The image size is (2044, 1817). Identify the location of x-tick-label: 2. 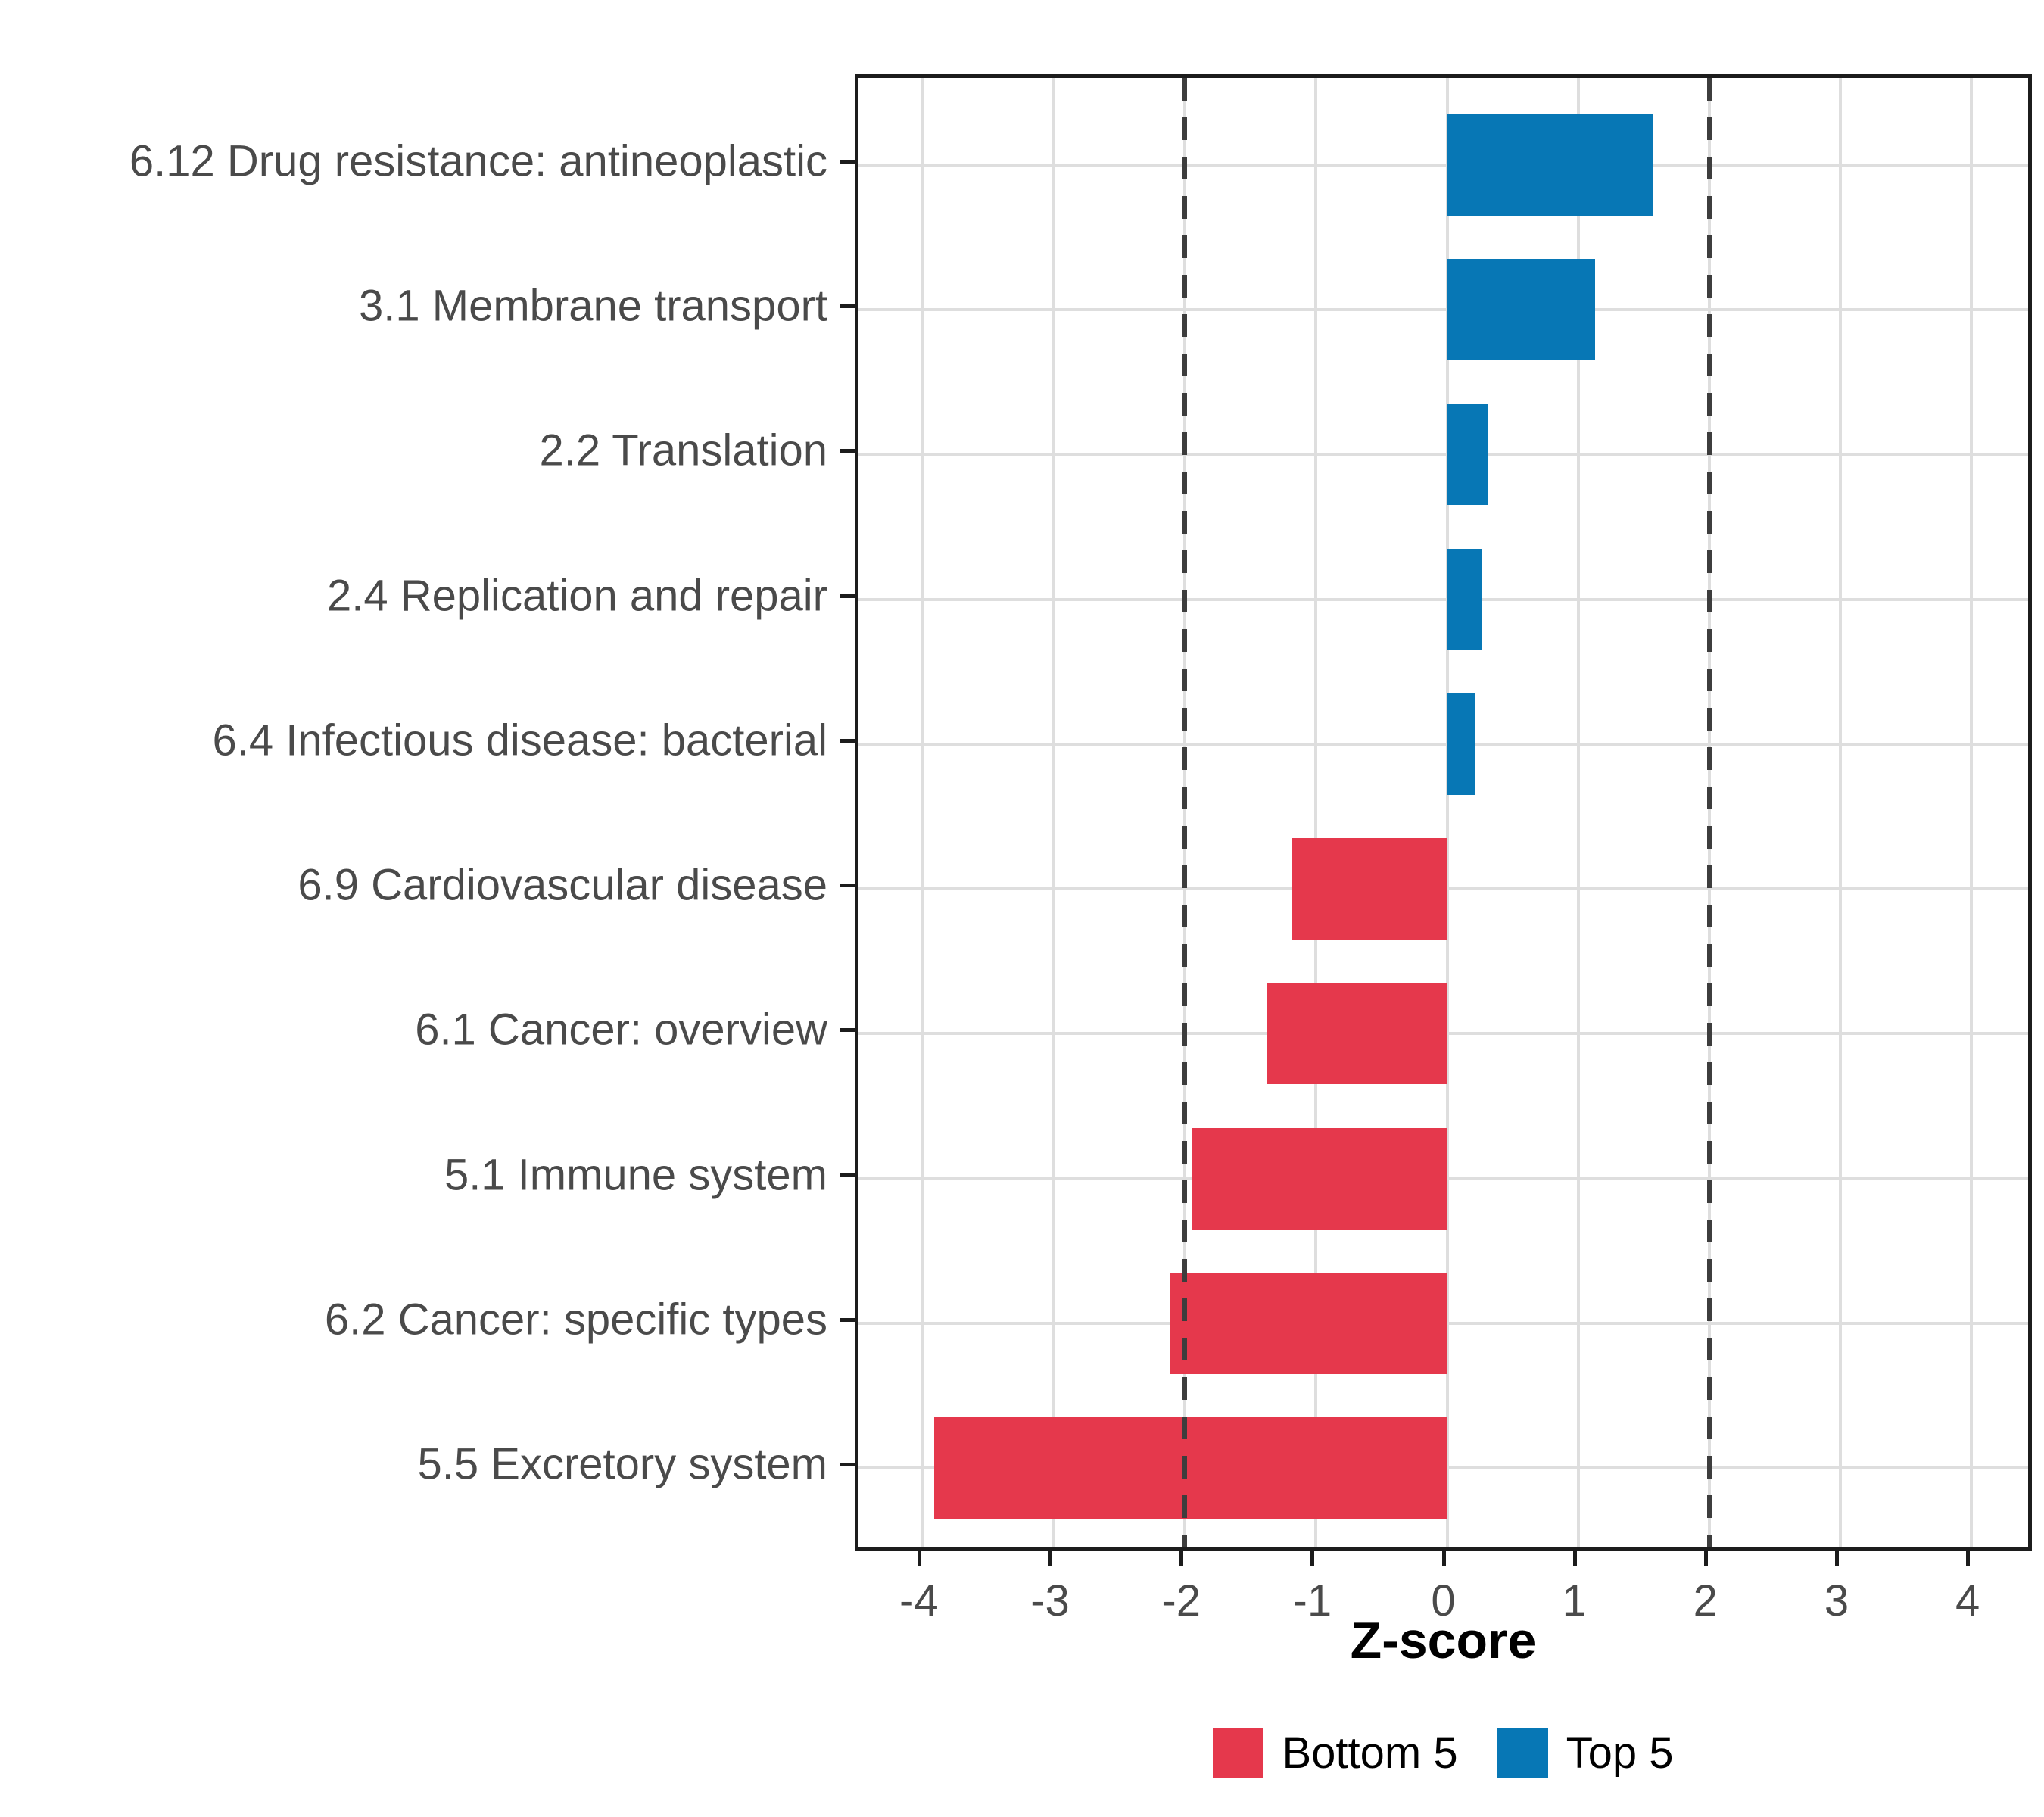
(1706, 1600).